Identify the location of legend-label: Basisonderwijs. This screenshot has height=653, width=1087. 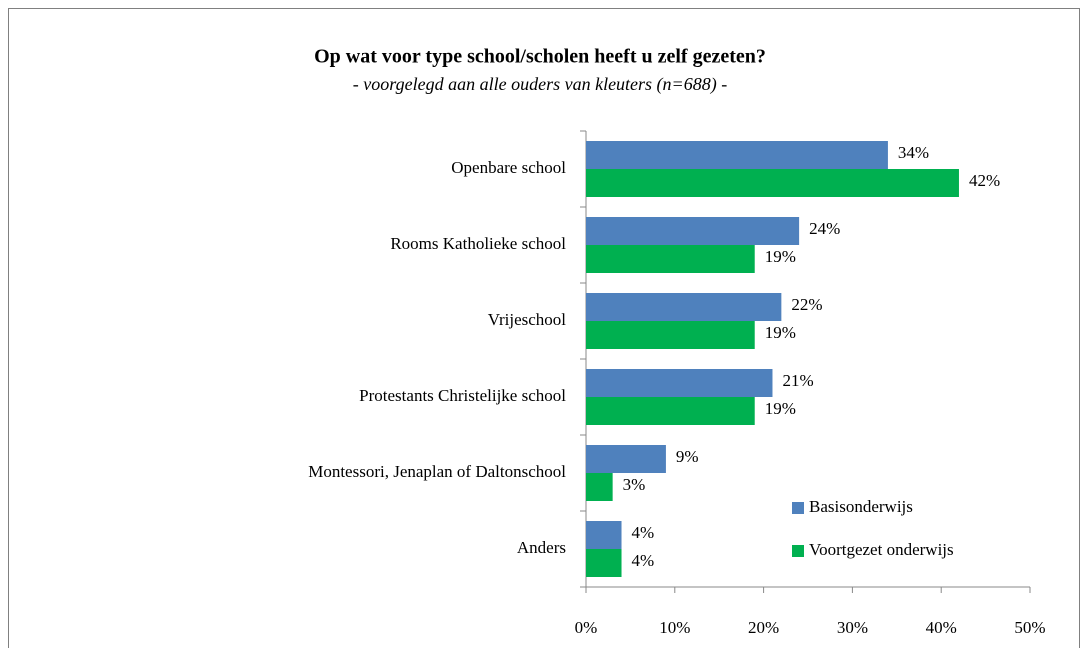
(861, 506).